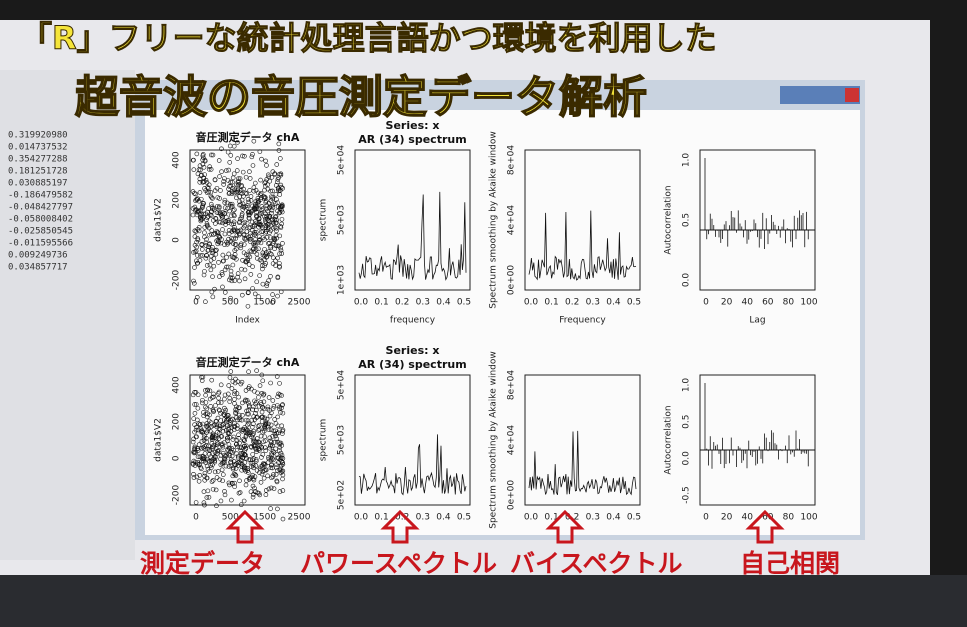  I want to click on x-tick-label: 0.0, so click(531, 303).